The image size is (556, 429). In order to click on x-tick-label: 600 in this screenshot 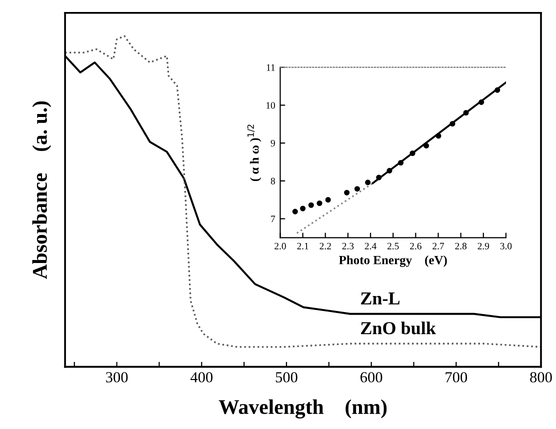, I will do `click(371, 377)`.